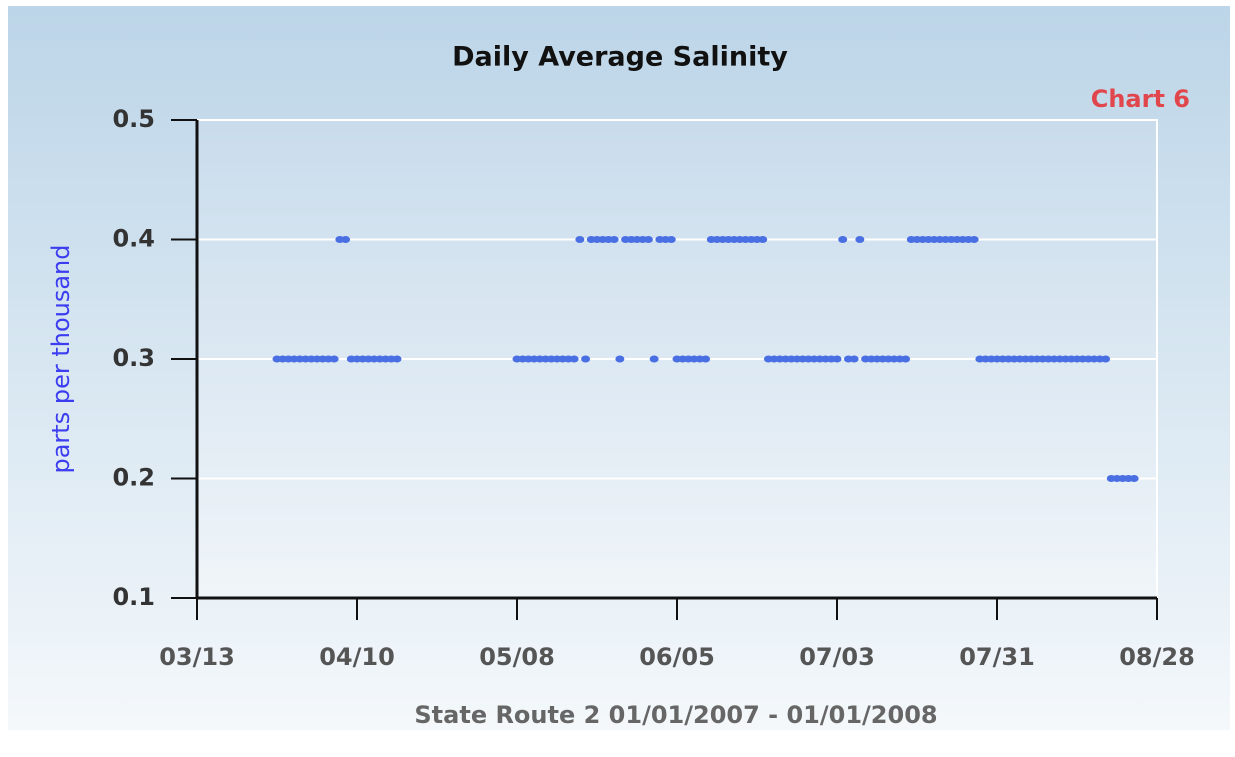  I want to click on chart-title: Daily Average Salinity, so click(620, 57).